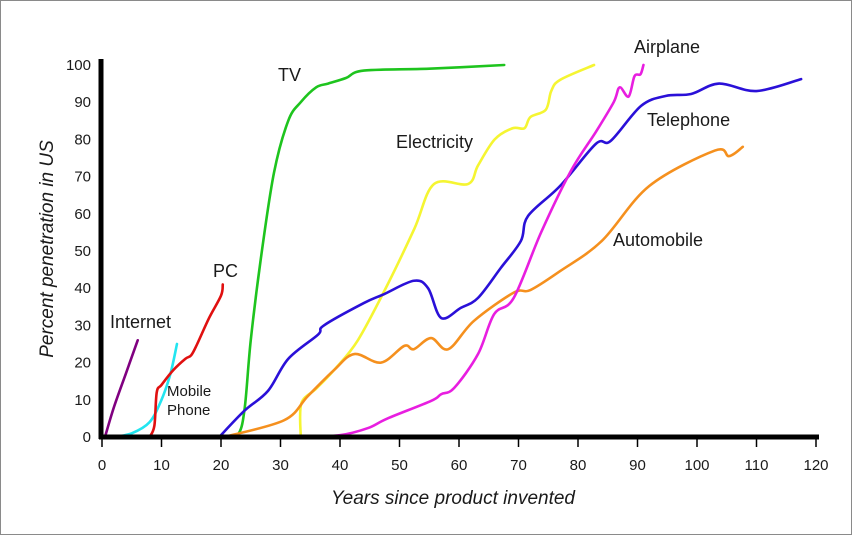 The image size is (852, 535). What do you see at coordinates (637, 465) in the screenshot?
I see `x-tick-label: 90` at bounding box center [637, 465].